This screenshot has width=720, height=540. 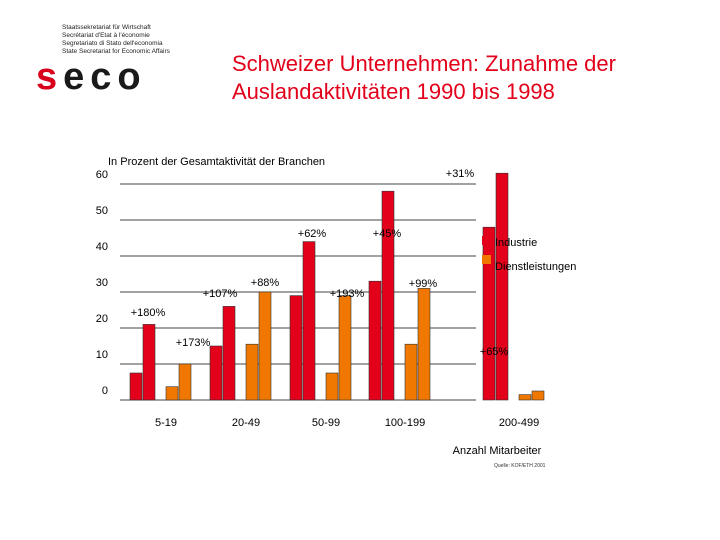 I want to click on growth-label-dienstleistungen-5-19: +173%, so click(x=193, y=343).